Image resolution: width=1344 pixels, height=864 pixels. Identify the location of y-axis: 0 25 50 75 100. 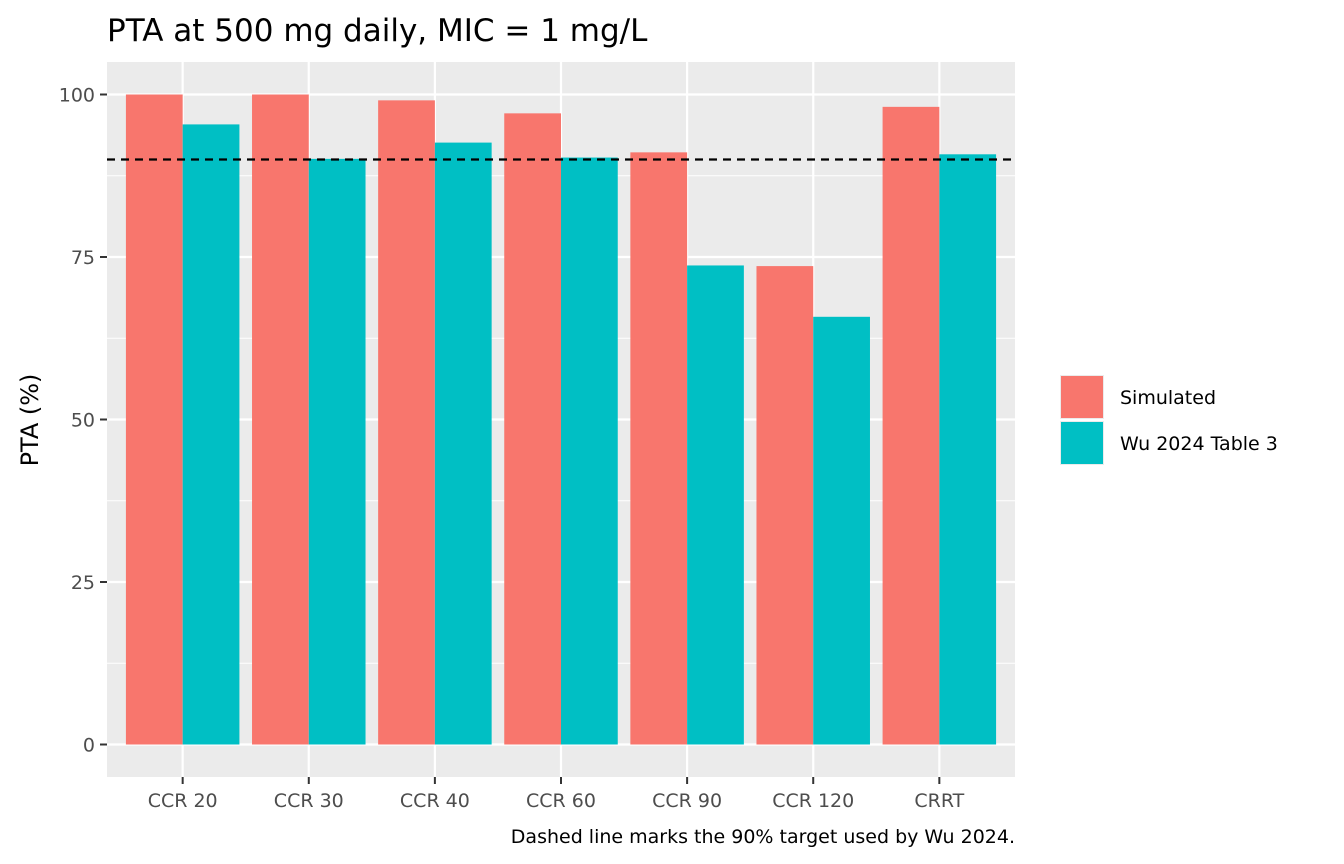
(83, 421).